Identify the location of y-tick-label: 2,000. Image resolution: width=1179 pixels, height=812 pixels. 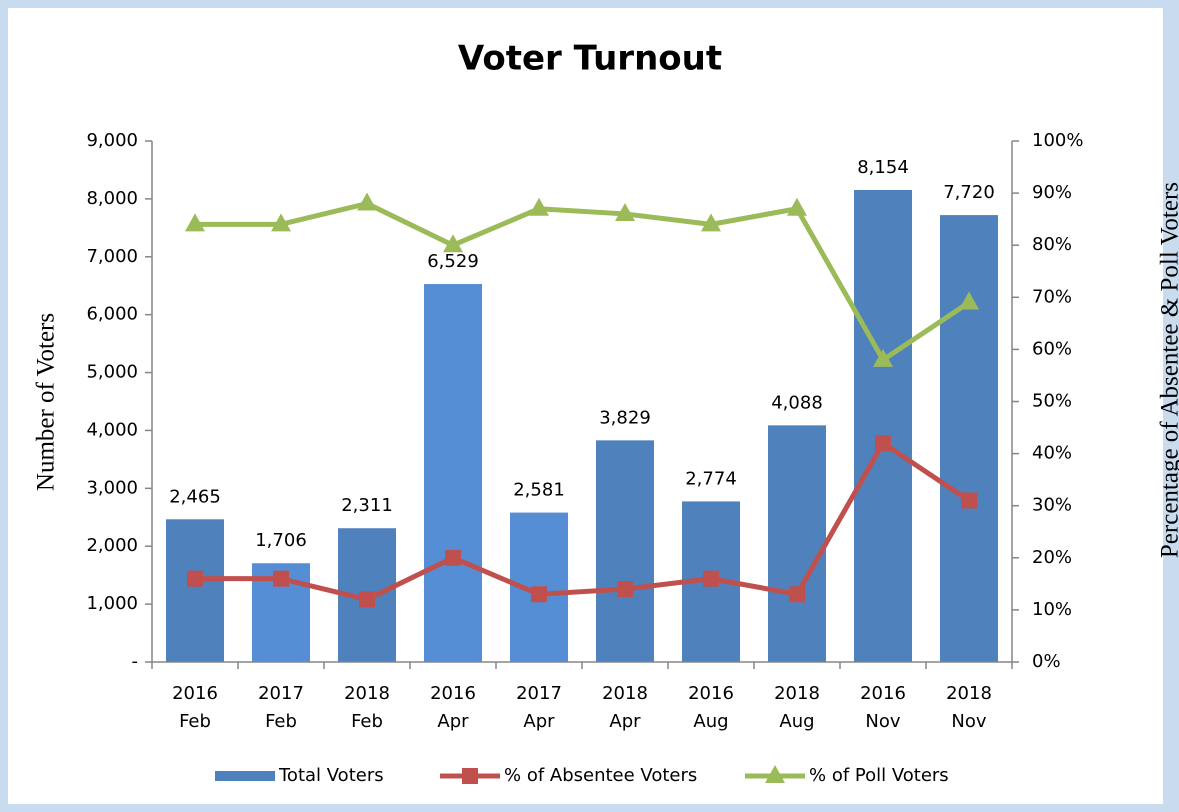
(112, 545).